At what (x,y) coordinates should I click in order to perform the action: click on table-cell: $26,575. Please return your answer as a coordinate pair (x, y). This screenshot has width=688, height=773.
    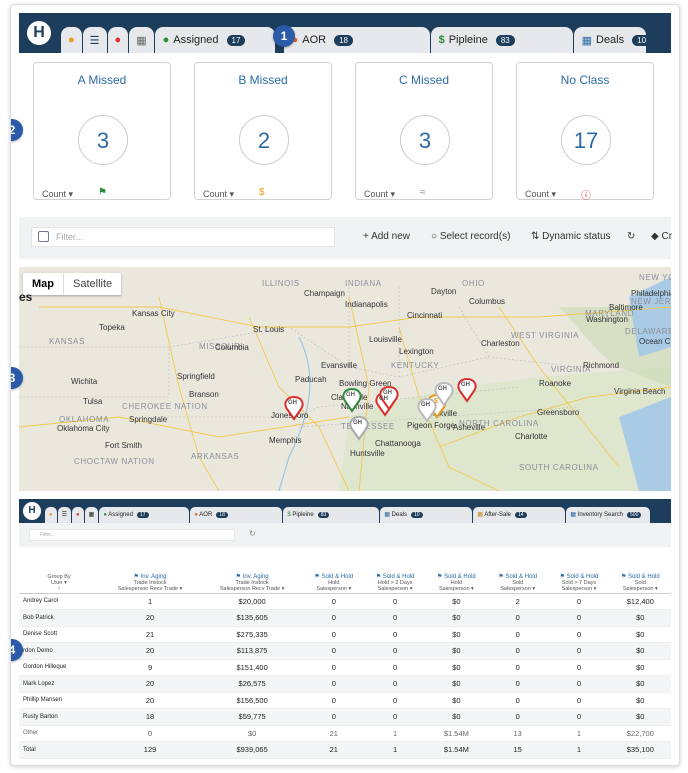
    Looking at the image, I should click on (252, 684).